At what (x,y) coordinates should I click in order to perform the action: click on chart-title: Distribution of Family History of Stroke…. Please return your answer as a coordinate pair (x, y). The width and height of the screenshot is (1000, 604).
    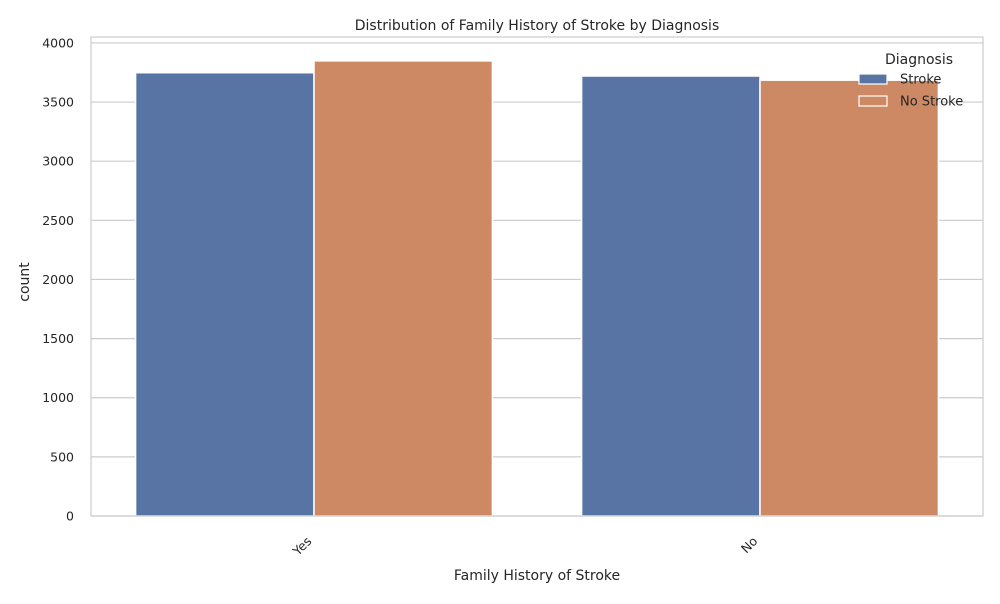
    Looking at the image, I should click on (537, 26).